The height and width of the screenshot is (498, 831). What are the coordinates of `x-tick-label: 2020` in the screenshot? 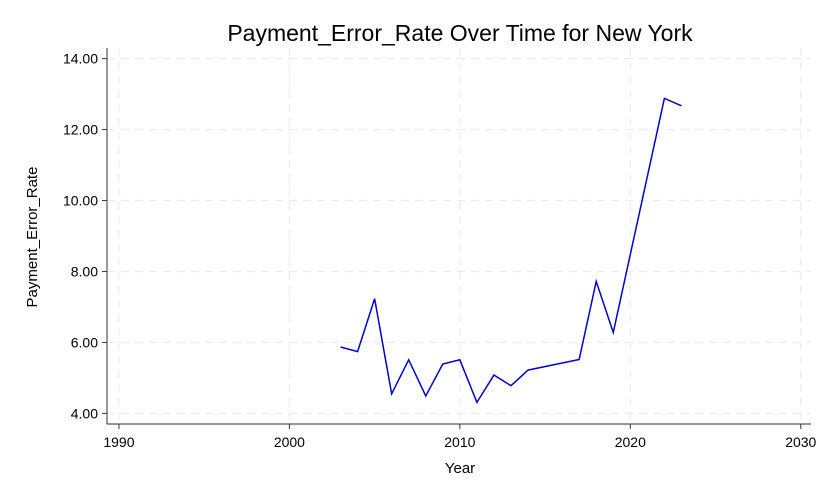 It's located at (630, 442).